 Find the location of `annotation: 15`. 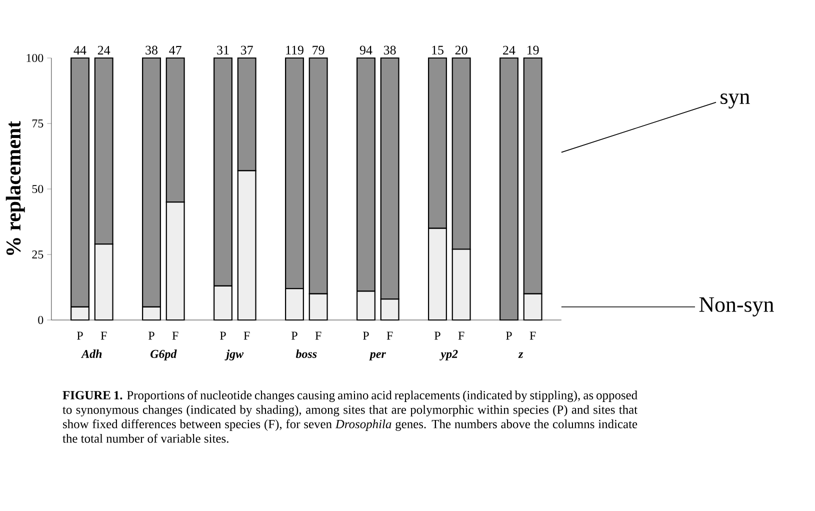

annotation: 15 is located at coordinates (438, 50).